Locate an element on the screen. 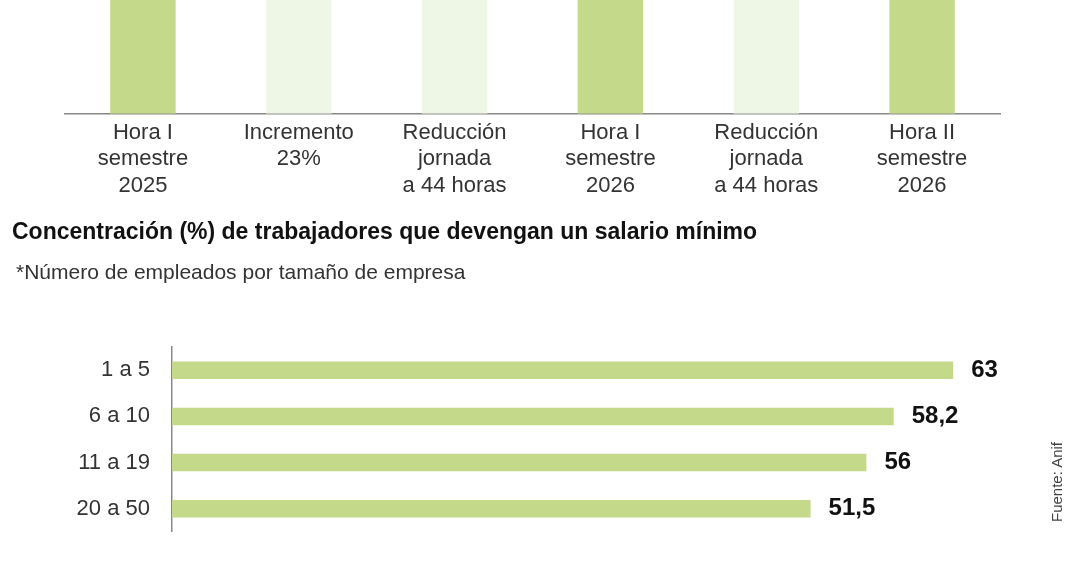 Image resolution: width=1080 pixels, height=567 pixels. x-tick-label: Hora I semestre 2026 is located at coordinates (610, 158).